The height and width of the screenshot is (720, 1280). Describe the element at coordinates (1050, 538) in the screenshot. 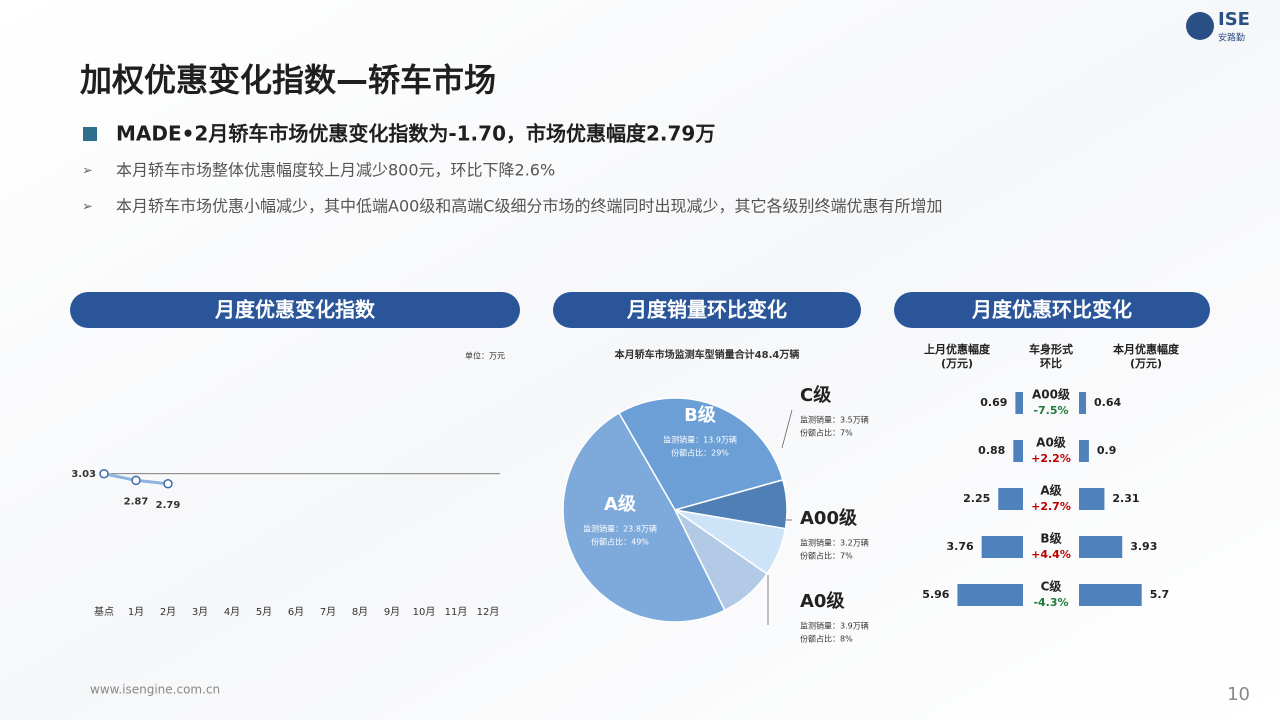

I see `category-label: B级` at that location.